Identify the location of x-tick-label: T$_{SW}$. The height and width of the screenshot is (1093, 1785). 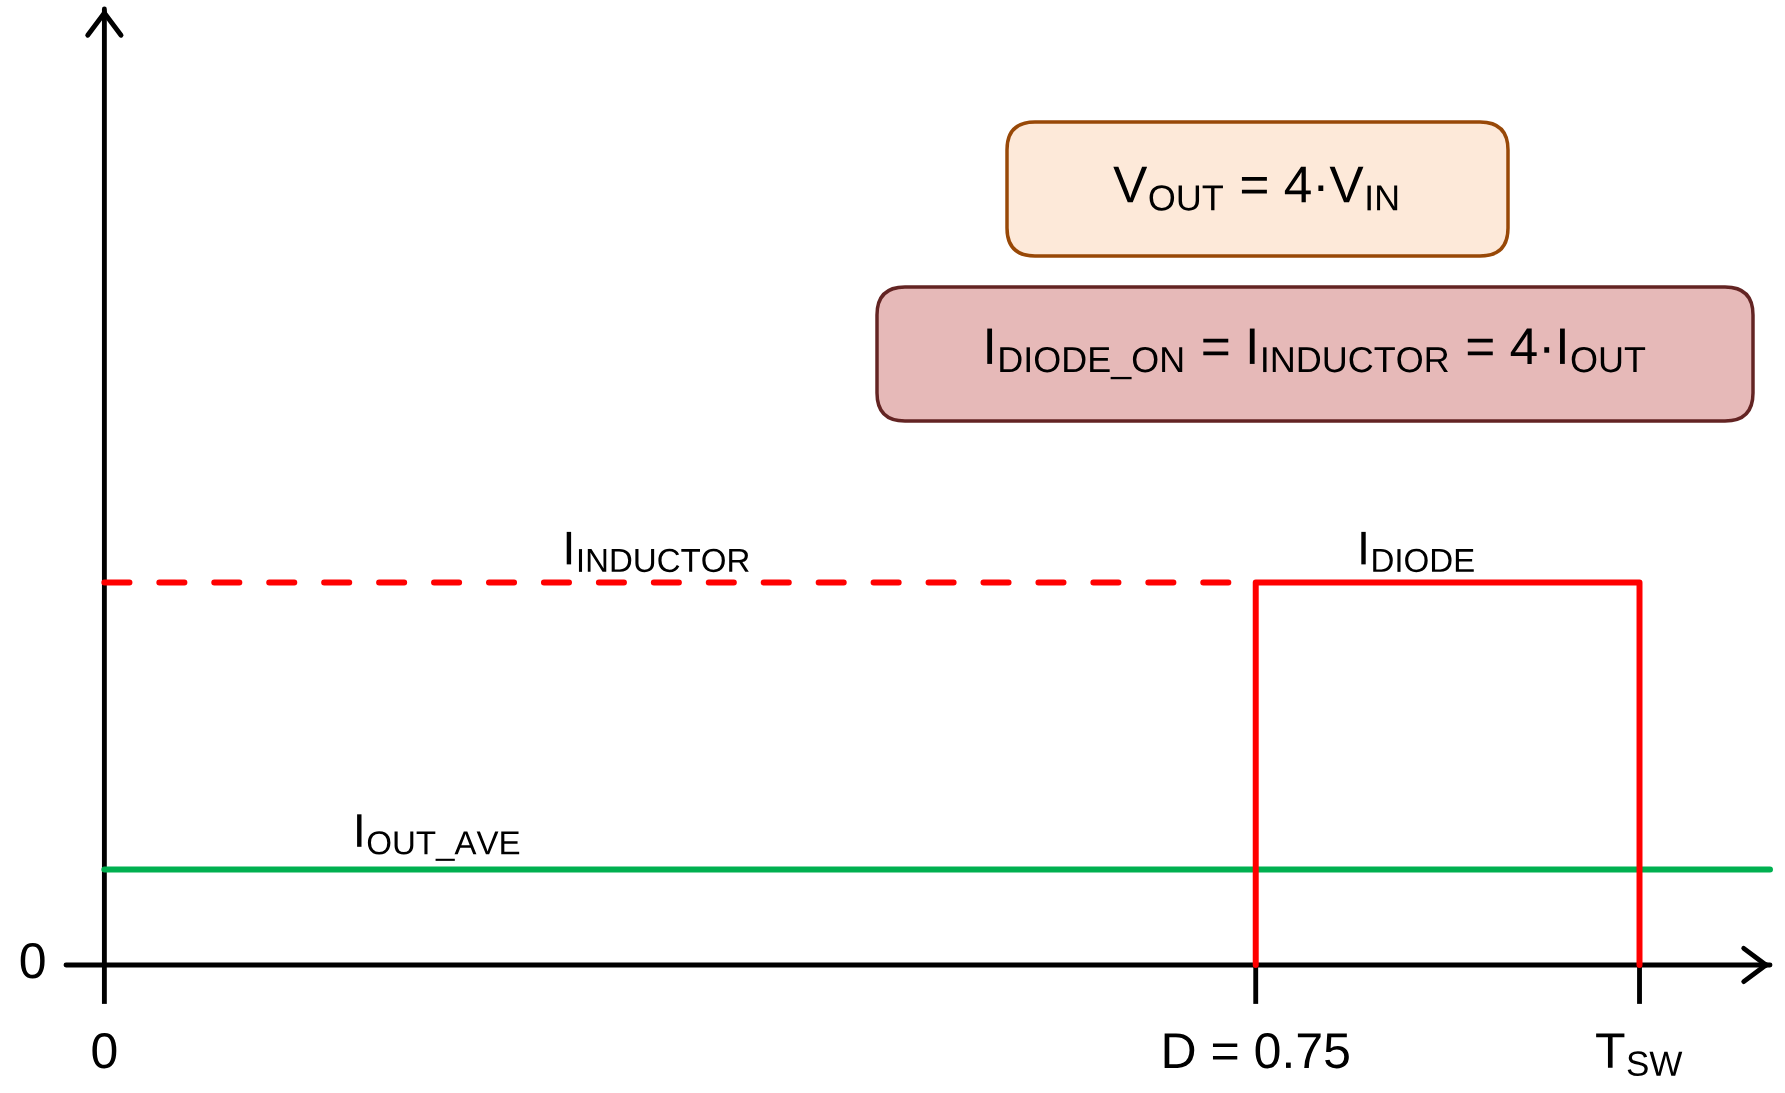
(1639, 1055).